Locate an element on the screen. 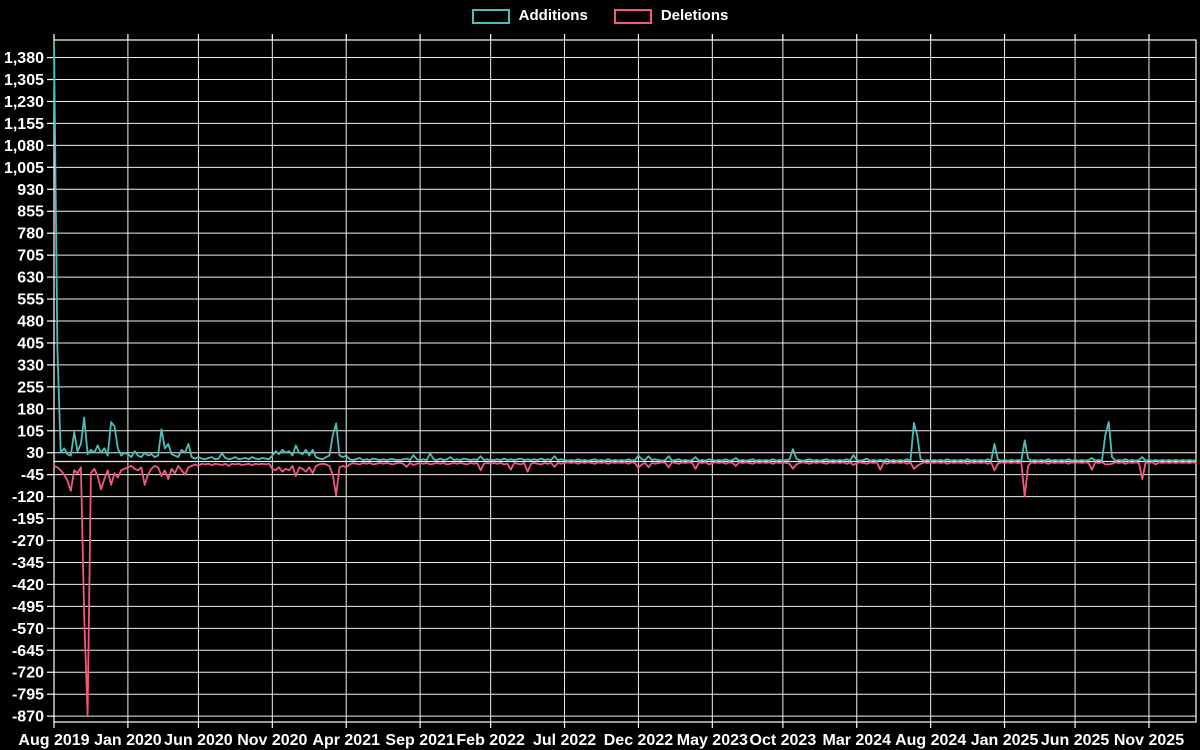  y-axis-tick-label: 1,155 is located at coordinates (24, 124).